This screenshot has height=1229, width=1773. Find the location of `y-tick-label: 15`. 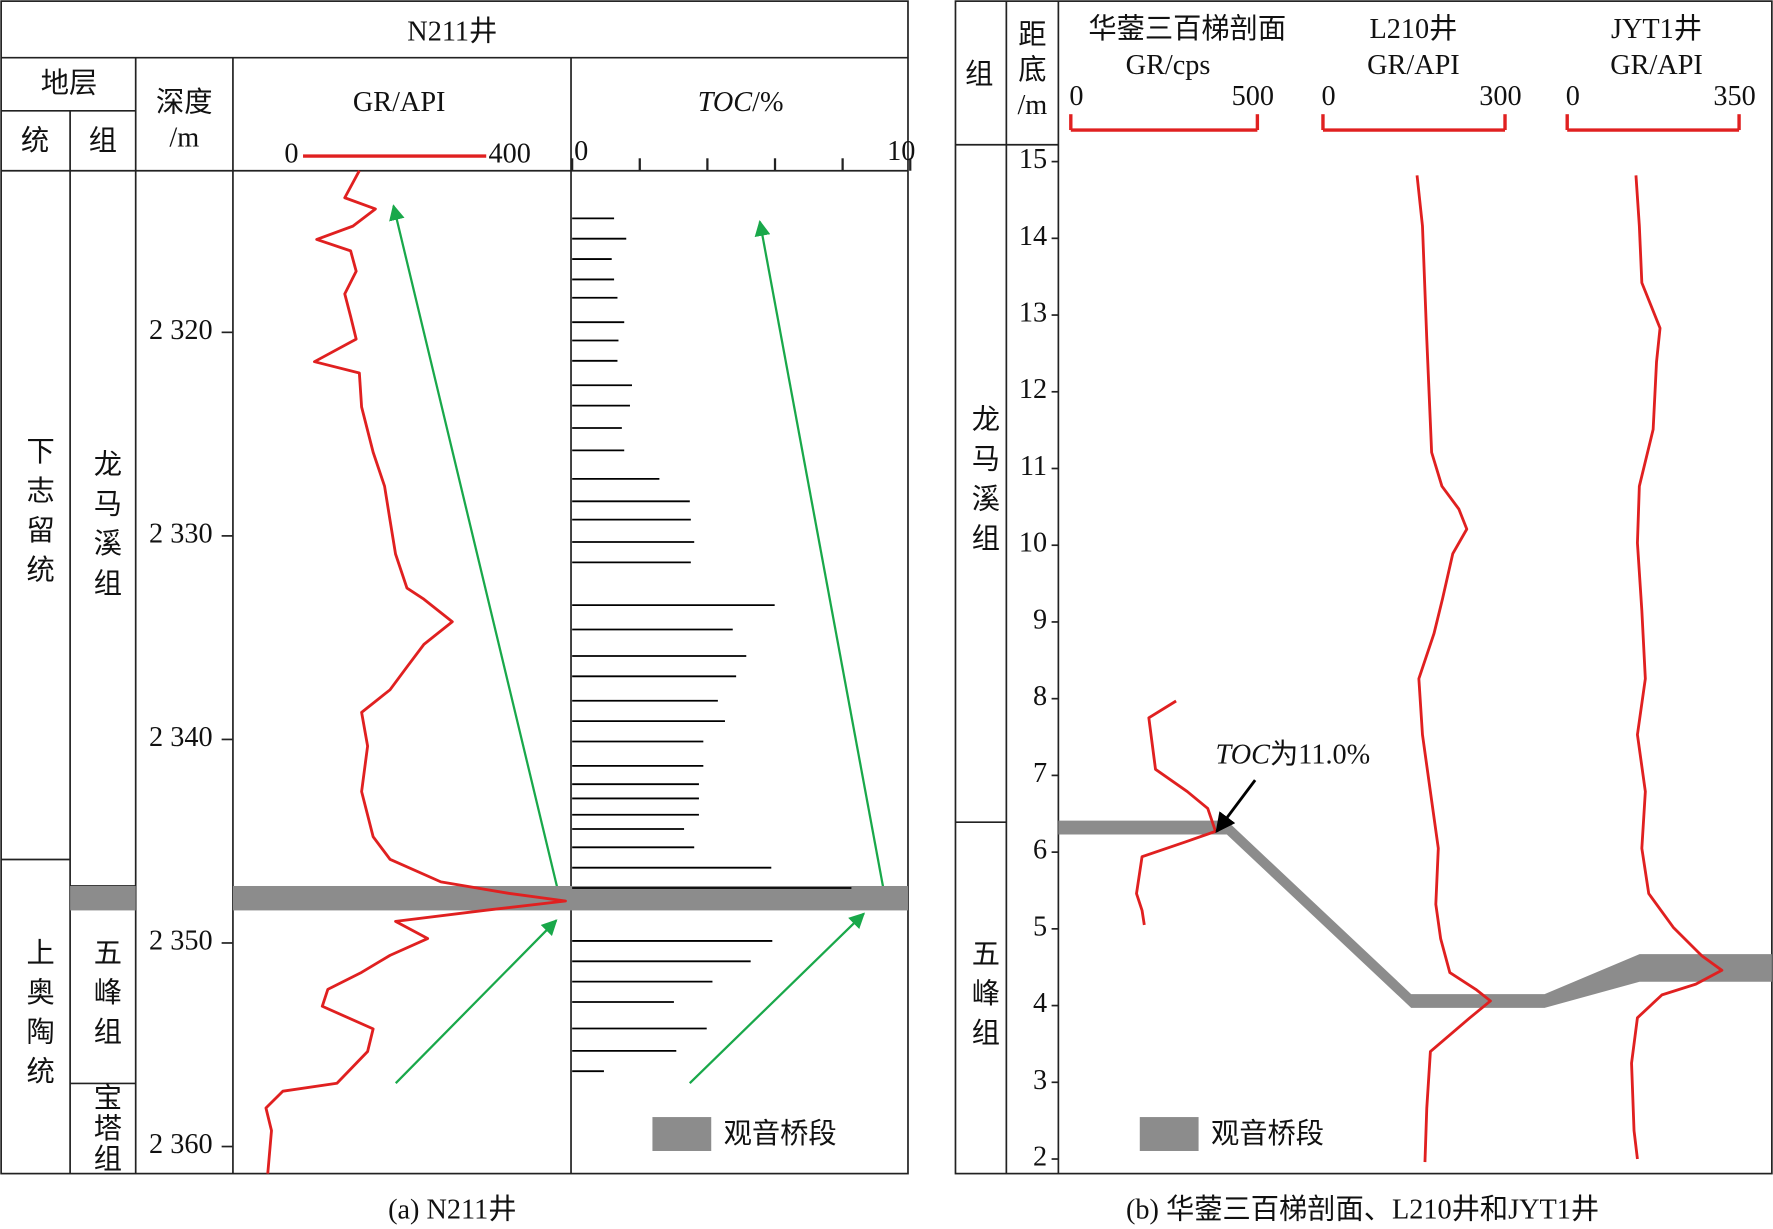

y-tick-label: 15 is located at coordinates (1033, 159).